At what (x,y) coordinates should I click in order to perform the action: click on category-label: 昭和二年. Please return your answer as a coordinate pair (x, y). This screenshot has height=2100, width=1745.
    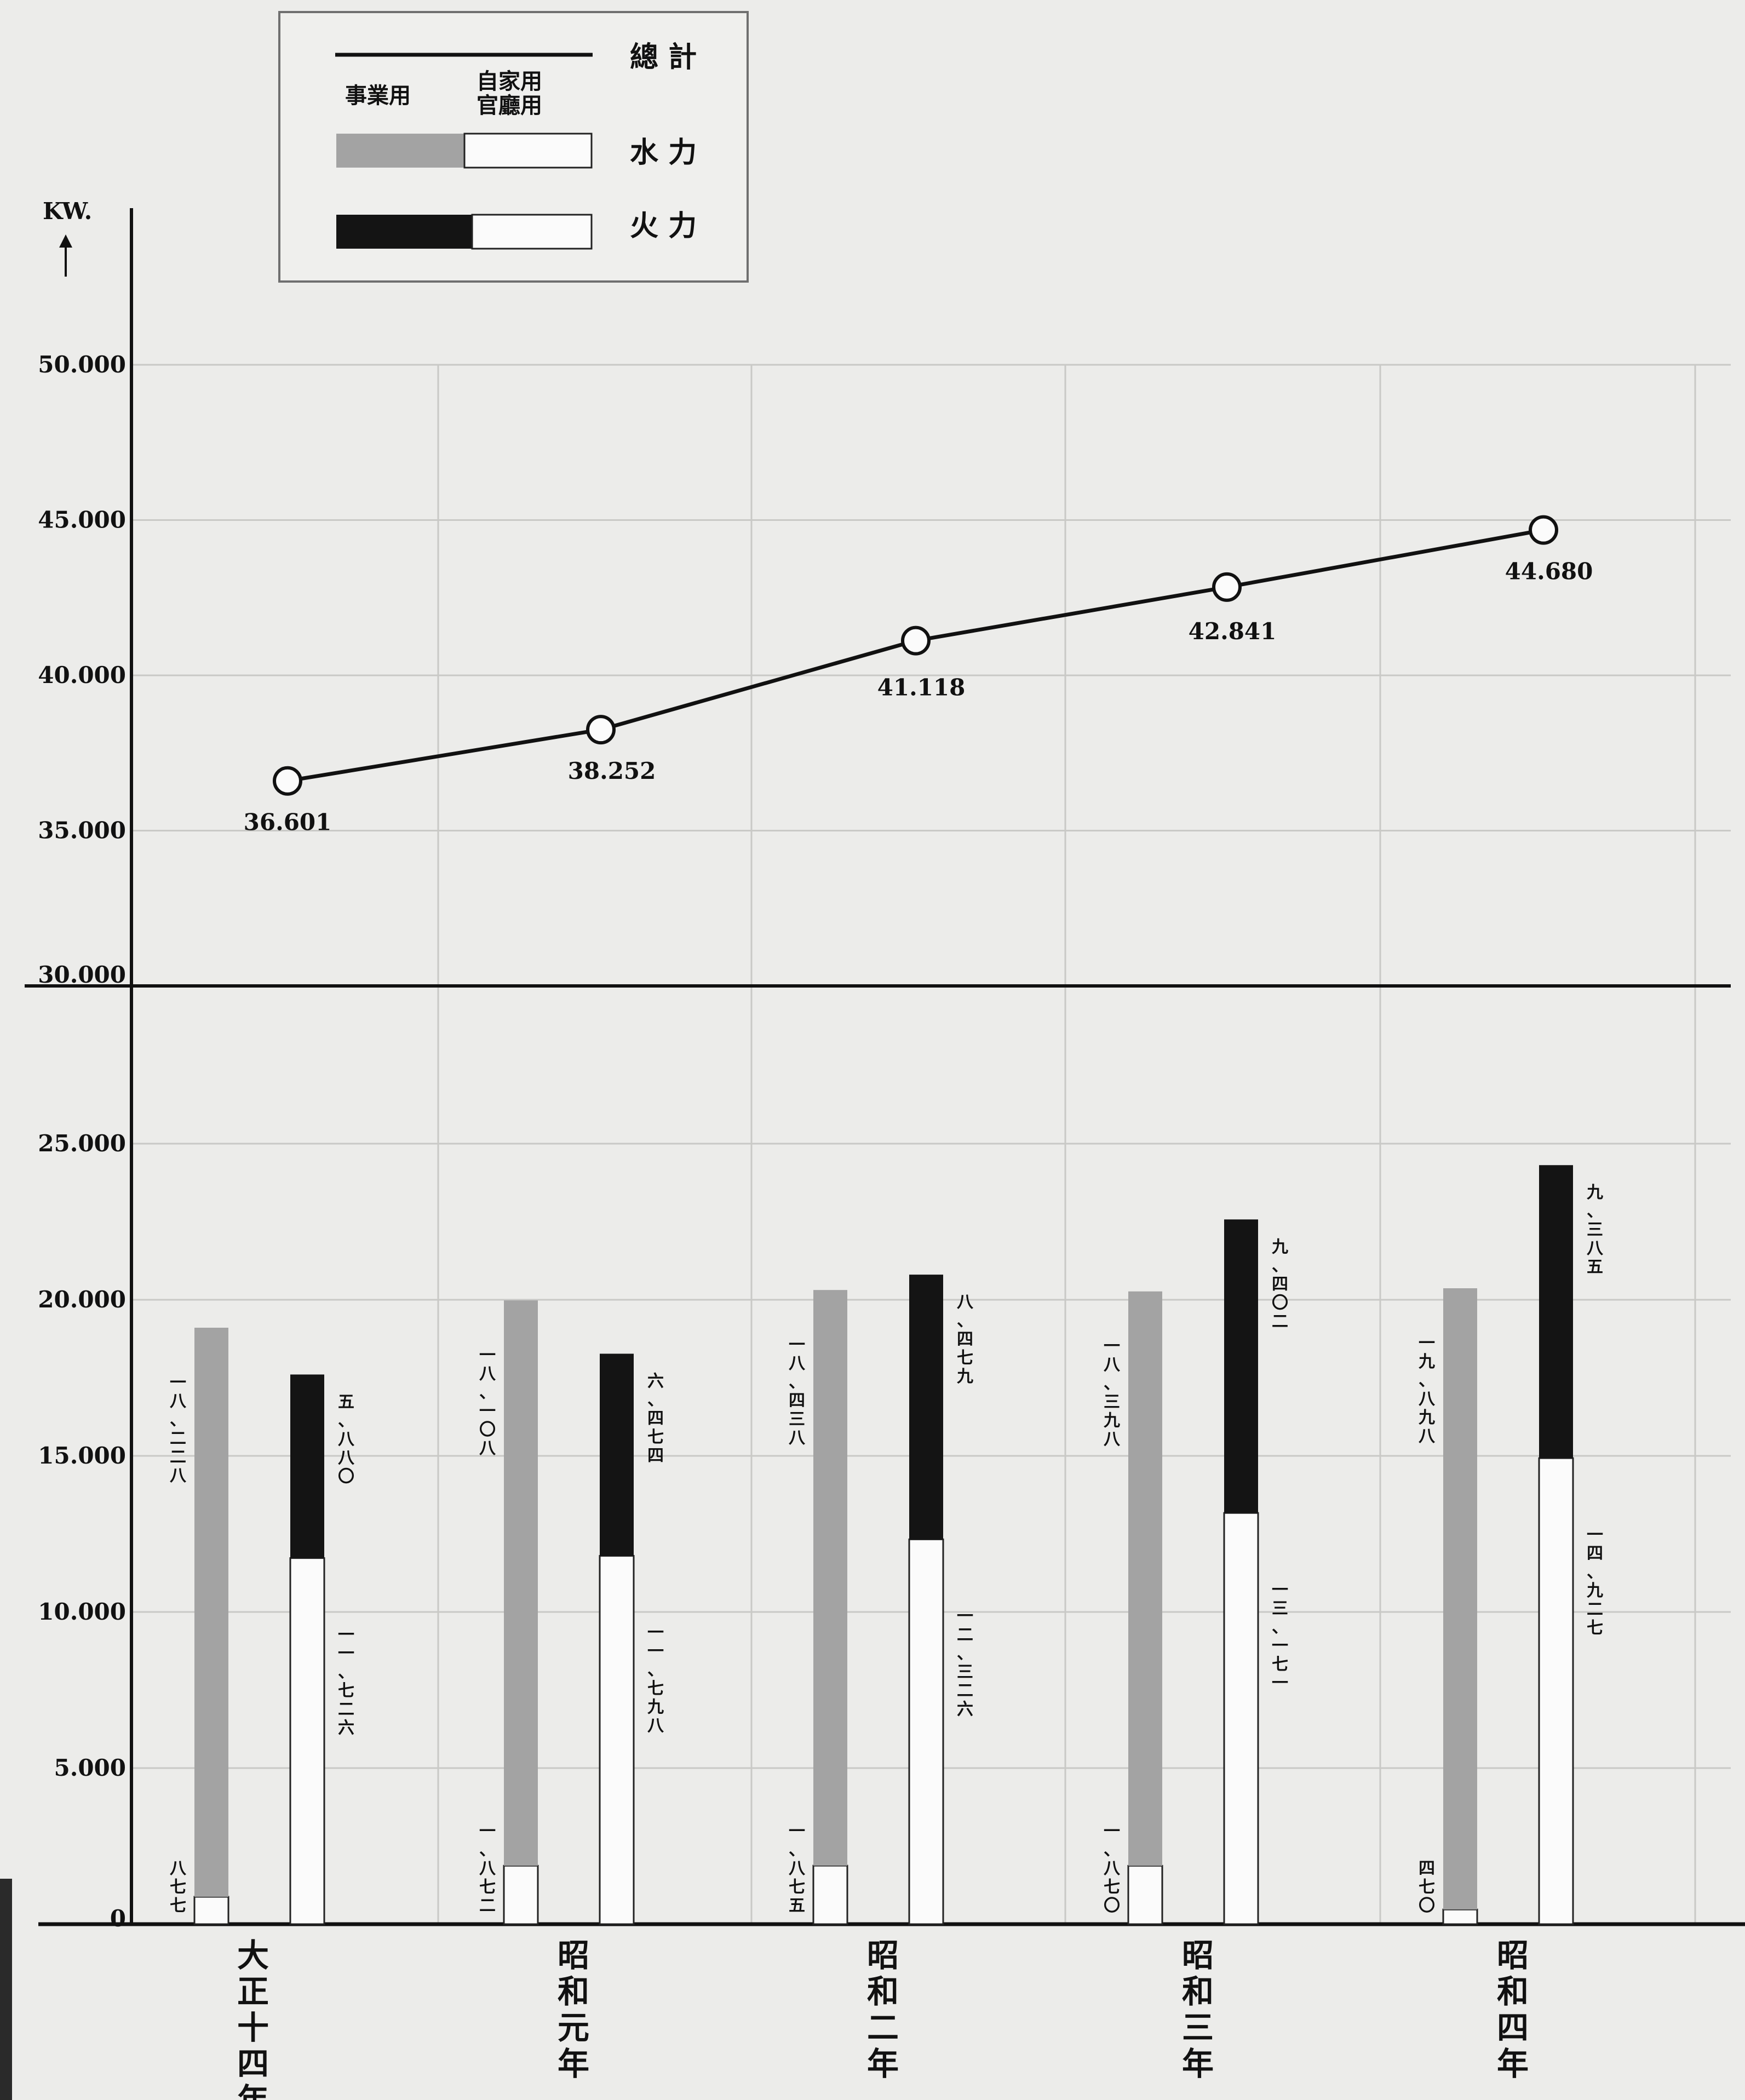
    Looking at the image, I should click on (883, 2009).